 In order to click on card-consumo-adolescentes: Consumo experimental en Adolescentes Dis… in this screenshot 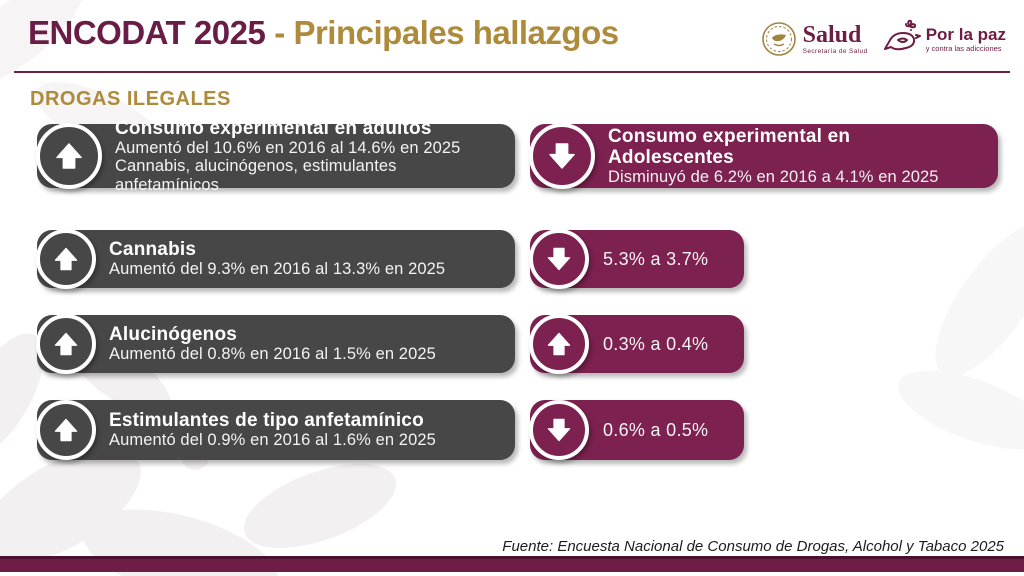, I will do `click(763, 156)`.